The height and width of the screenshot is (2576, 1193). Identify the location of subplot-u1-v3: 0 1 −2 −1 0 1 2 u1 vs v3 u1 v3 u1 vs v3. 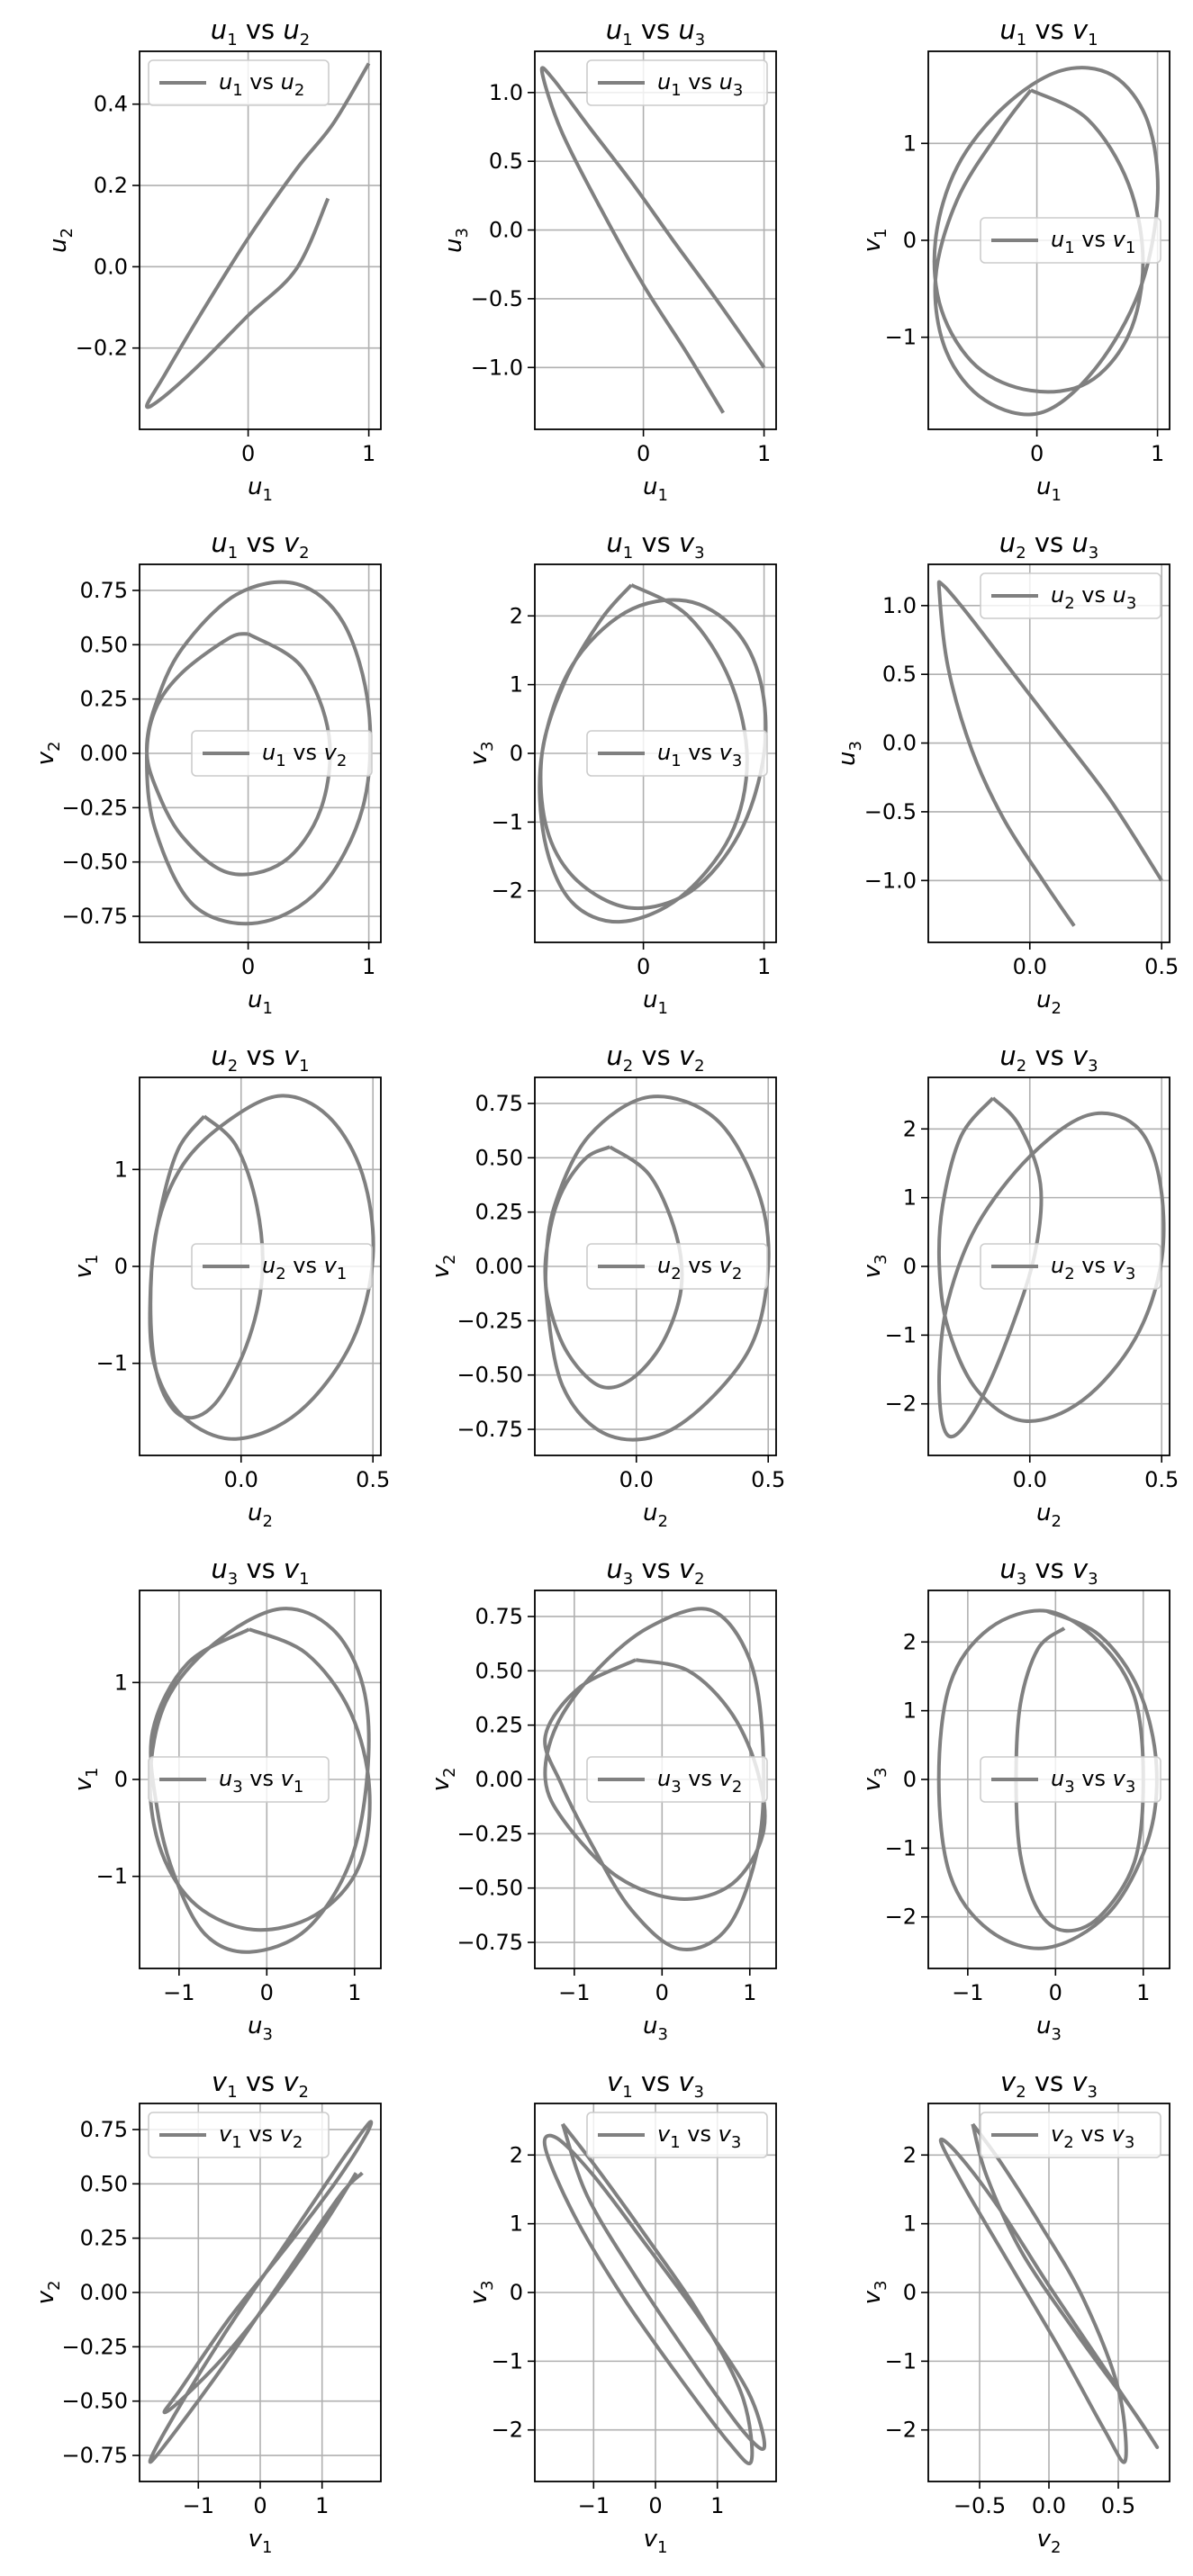
(621, 772).